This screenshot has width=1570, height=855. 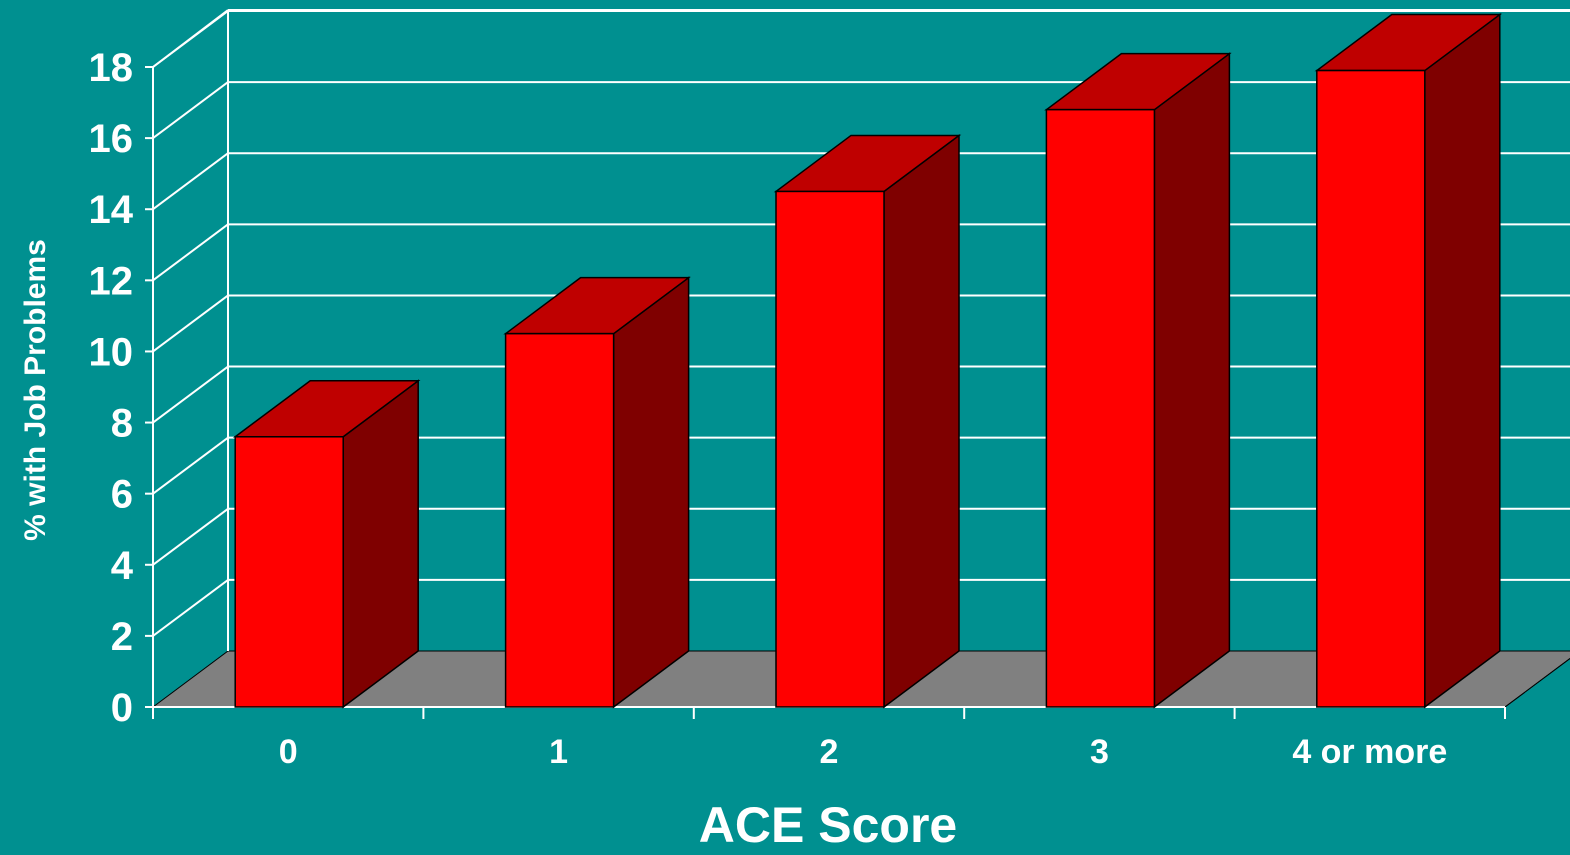 What do you see at coordinates (111, 352) in the screenshot?
I see `y-tick-label-10: 10` at bounding box center [111, 352].